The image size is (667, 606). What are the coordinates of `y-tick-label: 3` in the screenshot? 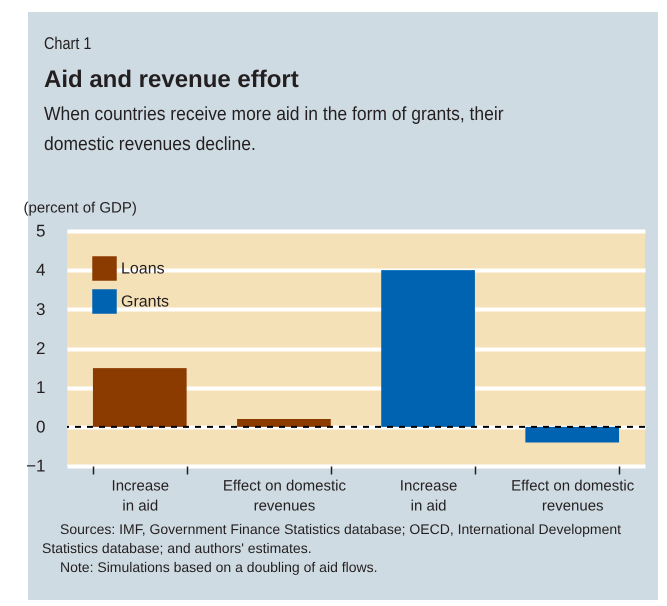 It's located at (41, 309).